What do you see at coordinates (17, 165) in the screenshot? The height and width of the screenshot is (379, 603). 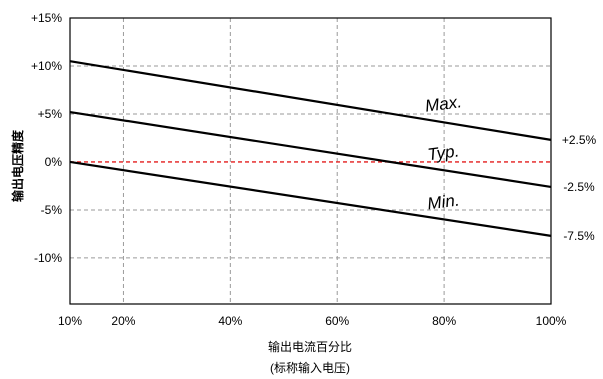 I see `y-axis-label: 输出电压精度` at bounding box center [17, 165].